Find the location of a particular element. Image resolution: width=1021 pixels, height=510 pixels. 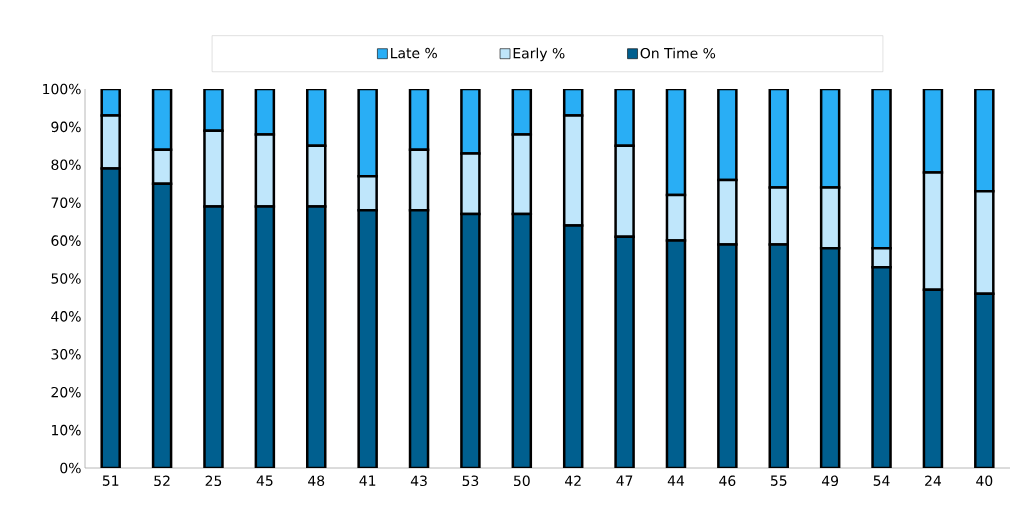

x-tick-label: 52 is located at coordinates (162, 481).